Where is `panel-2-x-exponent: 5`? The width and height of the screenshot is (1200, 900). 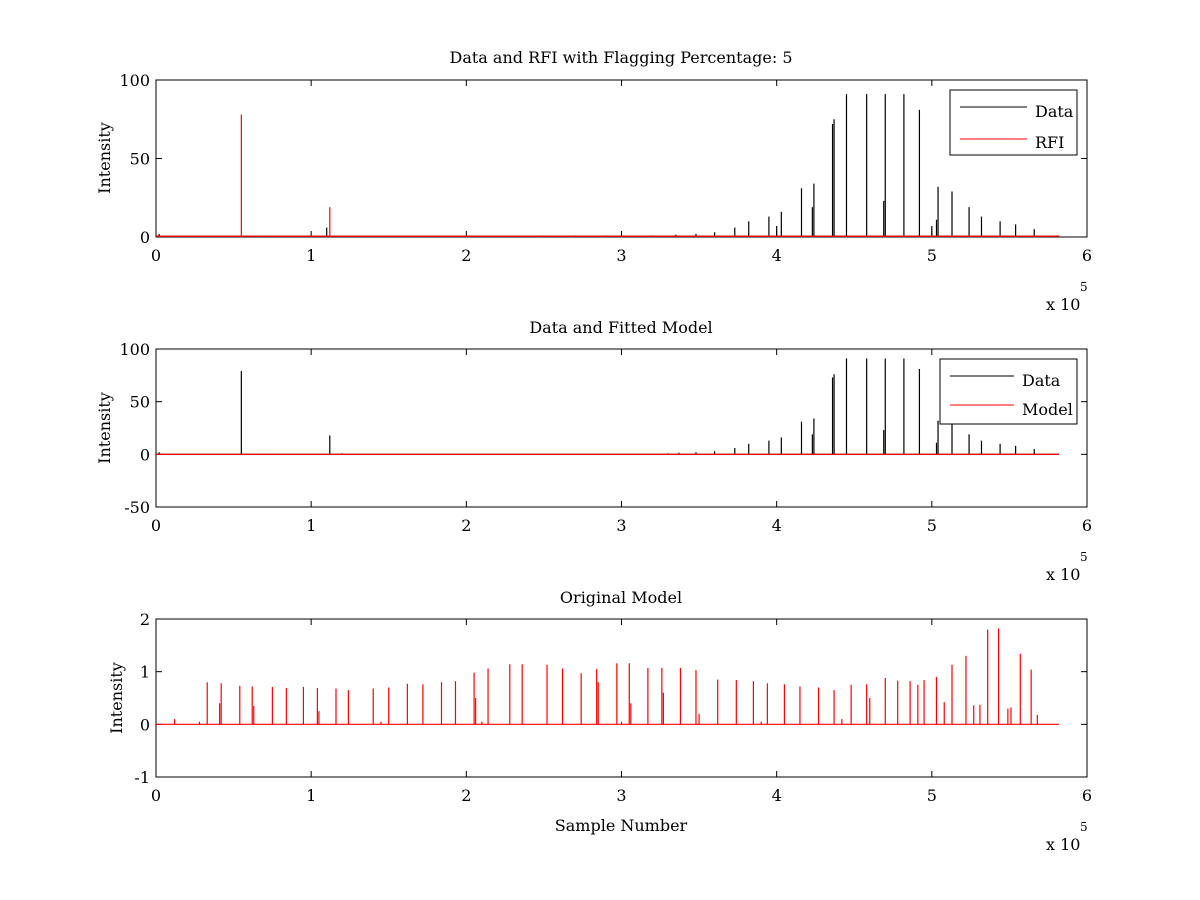 panel-2-x-exponent: 5 is located at coordinates (1084, 557).